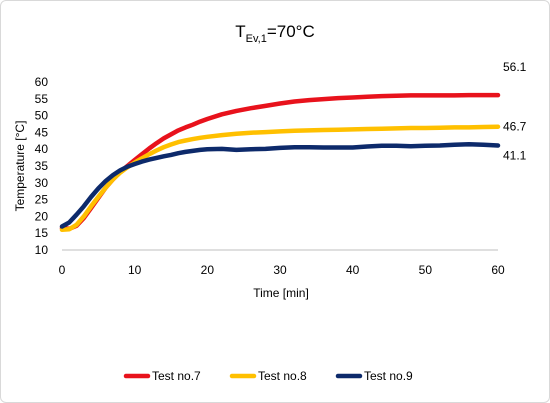 The width and height of the screenshot is (550, 403). Describe the element at coordinates (498, 270) in the screenshot. I see `x-tick-label: 60` at that location.